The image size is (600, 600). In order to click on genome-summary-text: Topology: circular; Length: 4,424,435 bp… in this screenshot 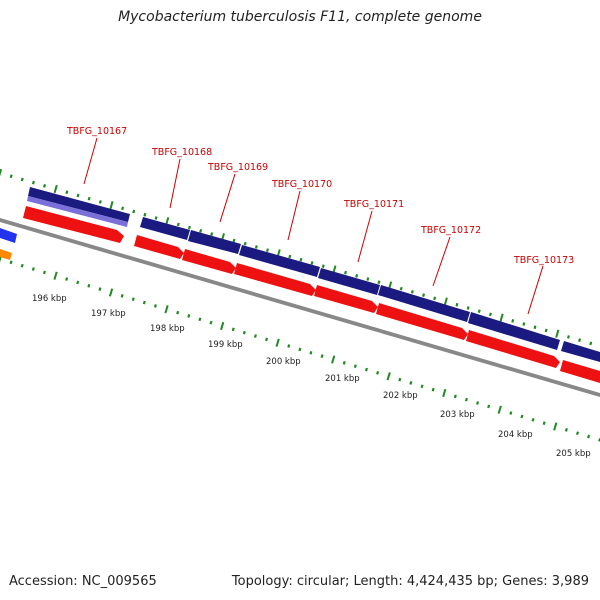, I will do `click(410, 581)`.